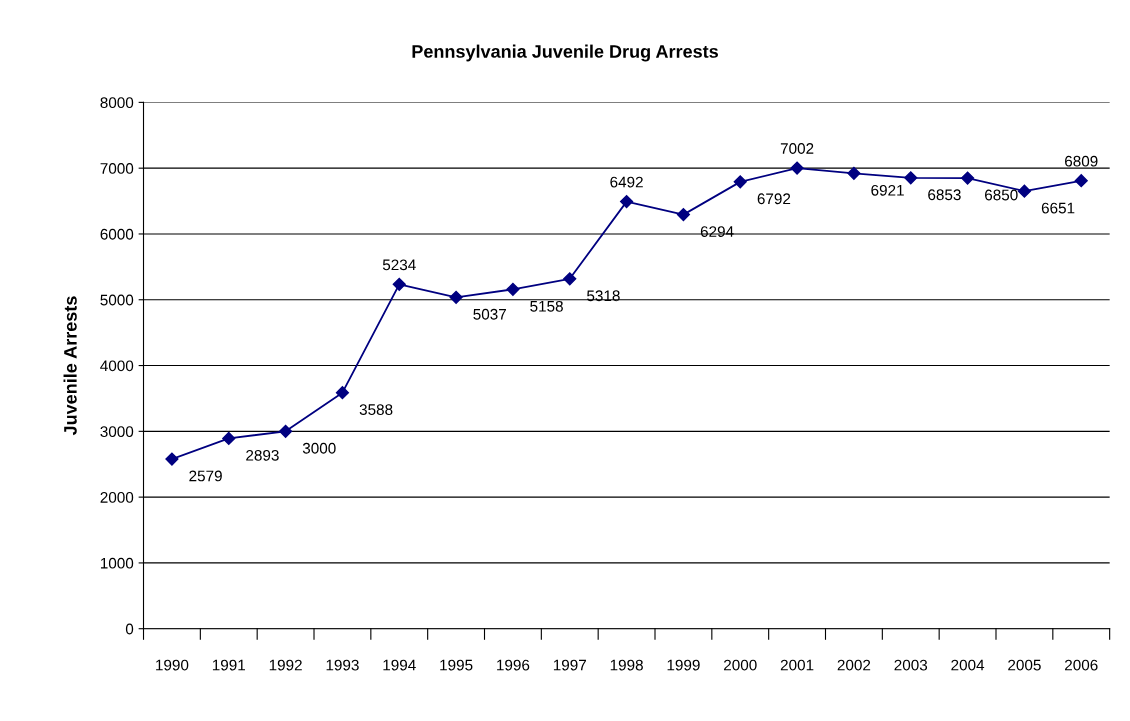 The height and width of the screenshot is (721, 1130). What do you see at coordinates (342, 665) in the screenshot?
I see `x-tick-label: 1993` at bounding box center [342, 665].